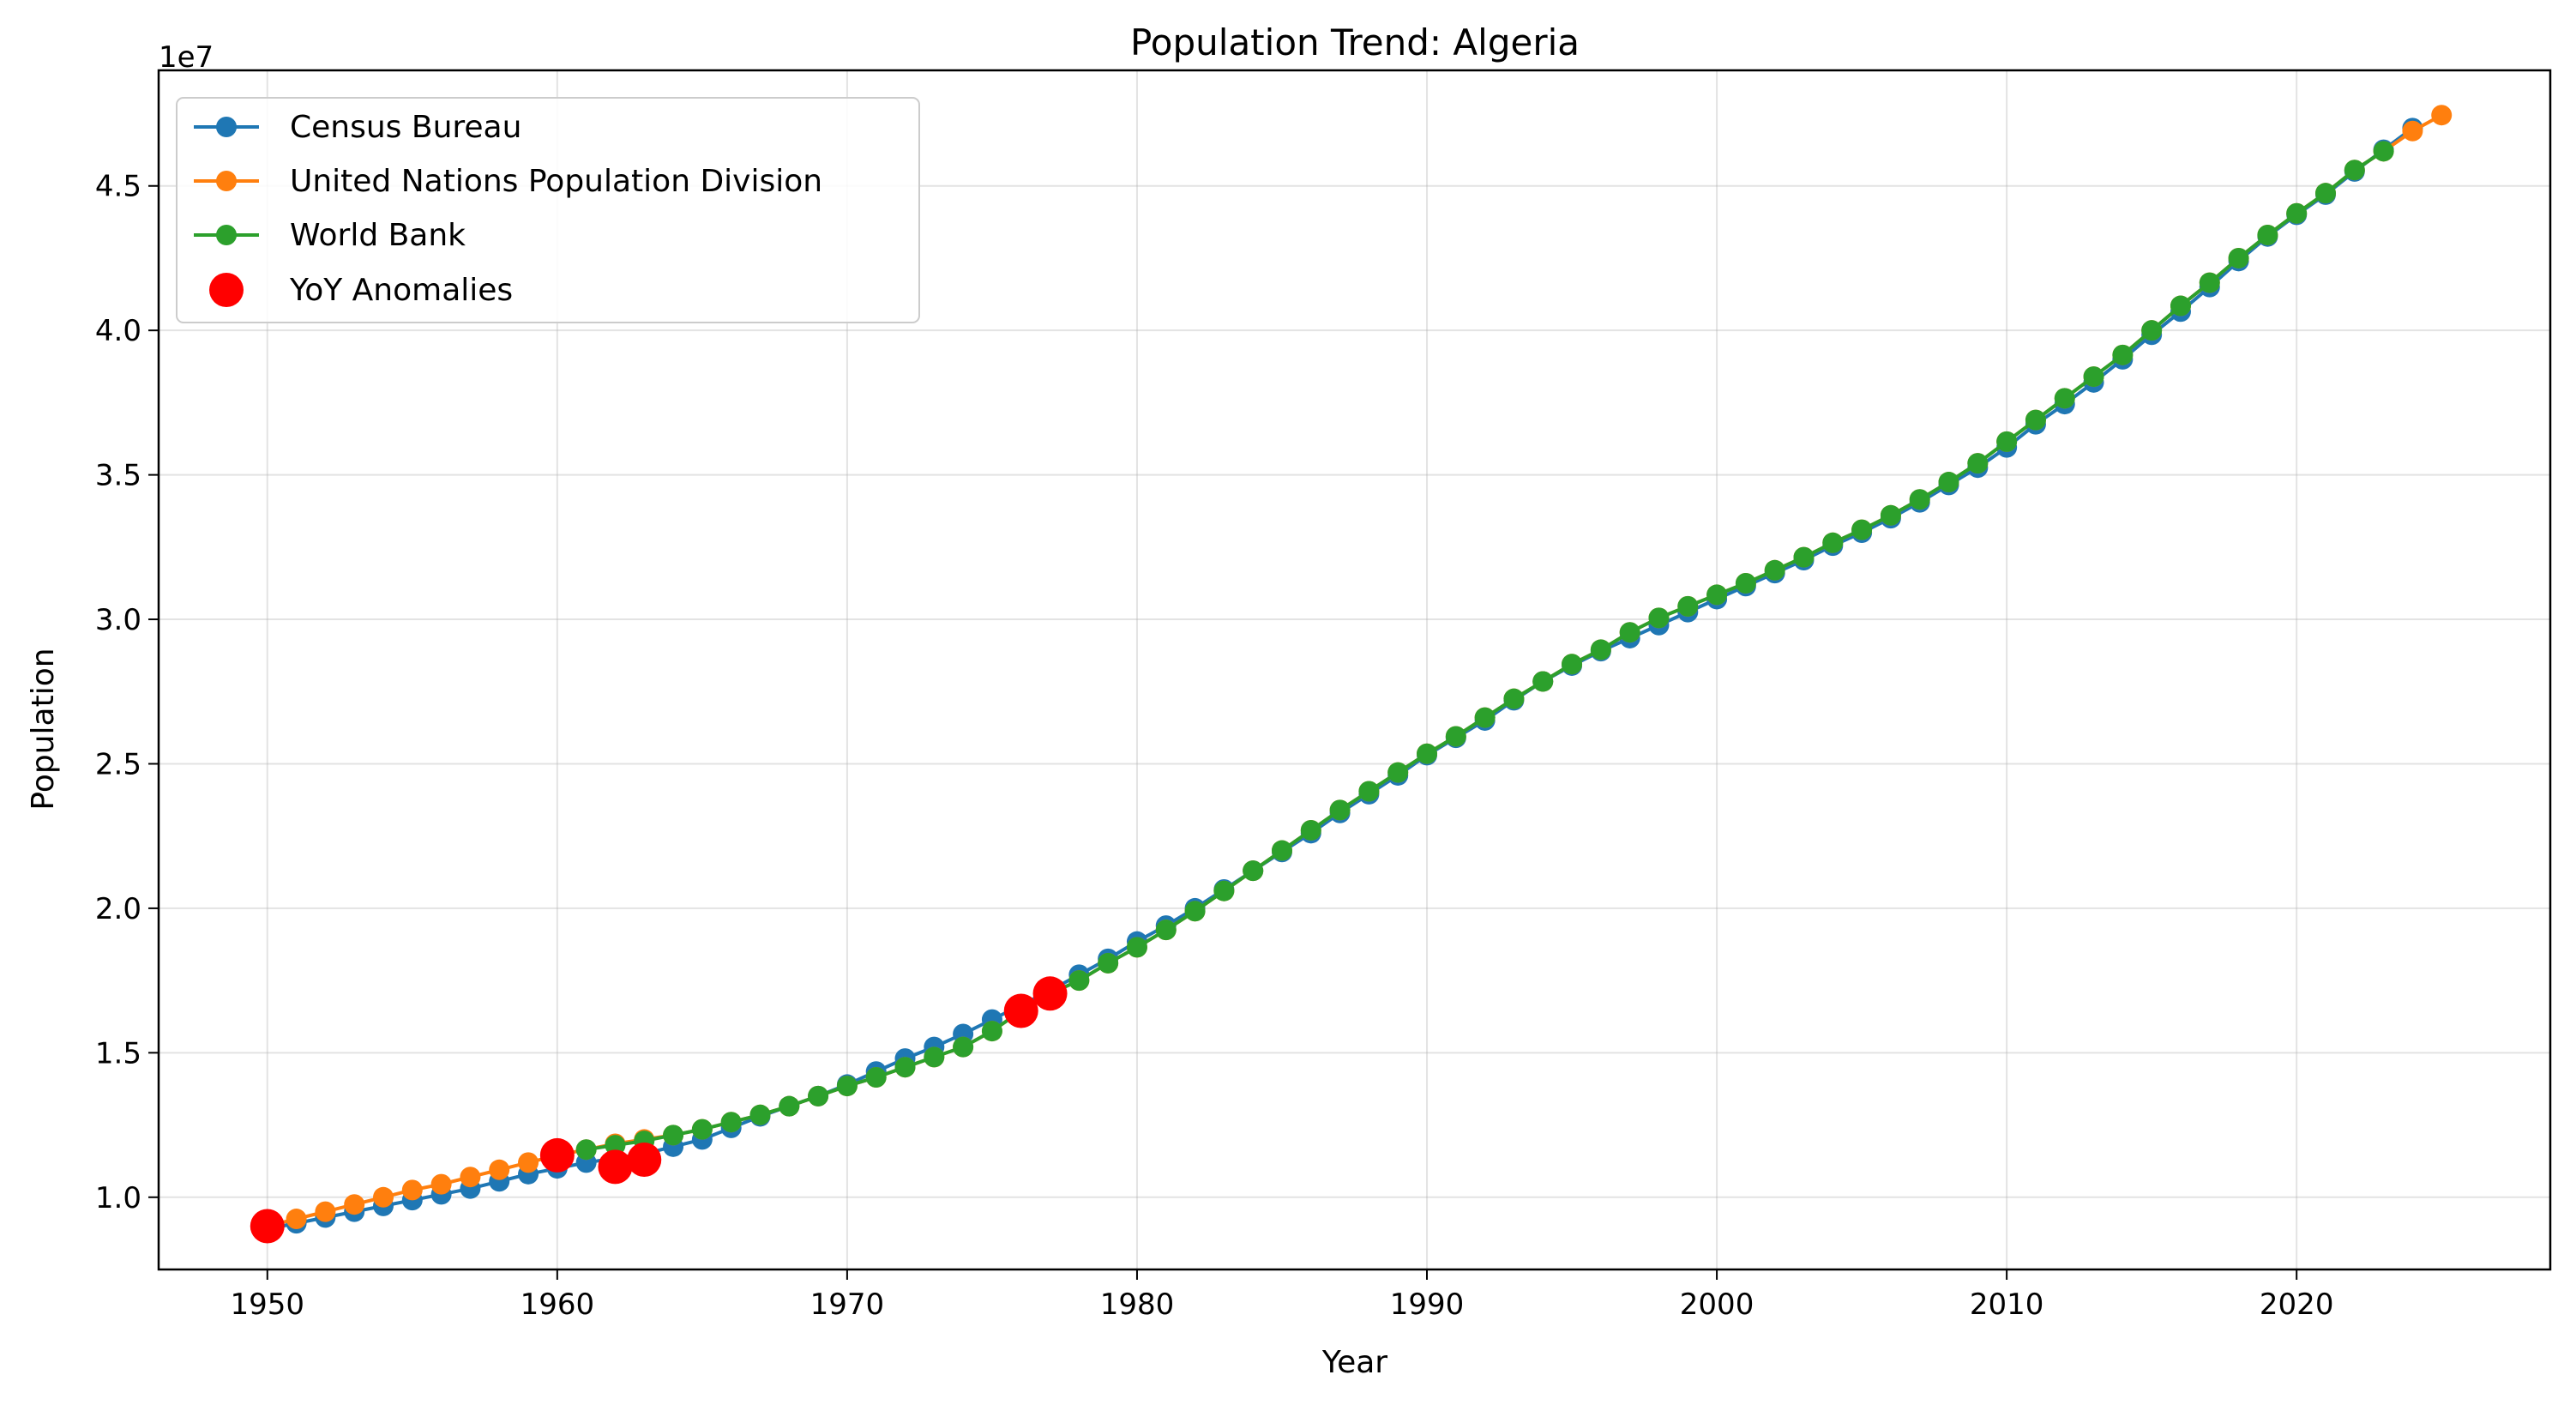 The image size is (2576, 1405). I want to click on x-tick-label: 2010, so click(2007, 1304).